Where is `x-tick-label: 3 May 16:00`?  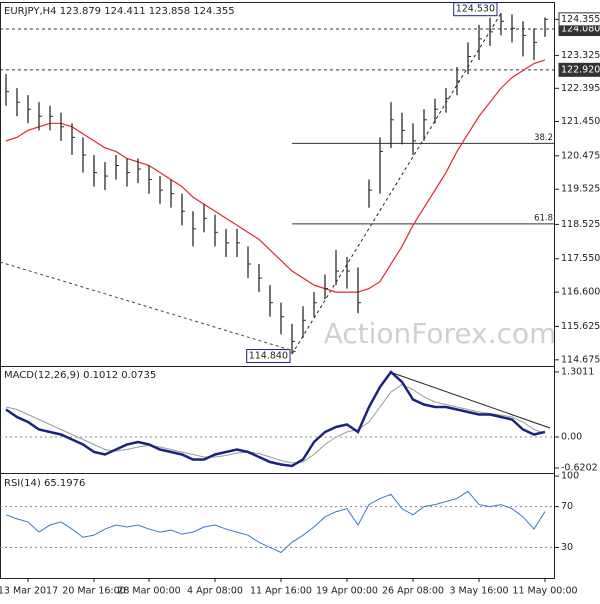 x-tick-label: 3 May 16:00 is located at coordinates (478, 591).